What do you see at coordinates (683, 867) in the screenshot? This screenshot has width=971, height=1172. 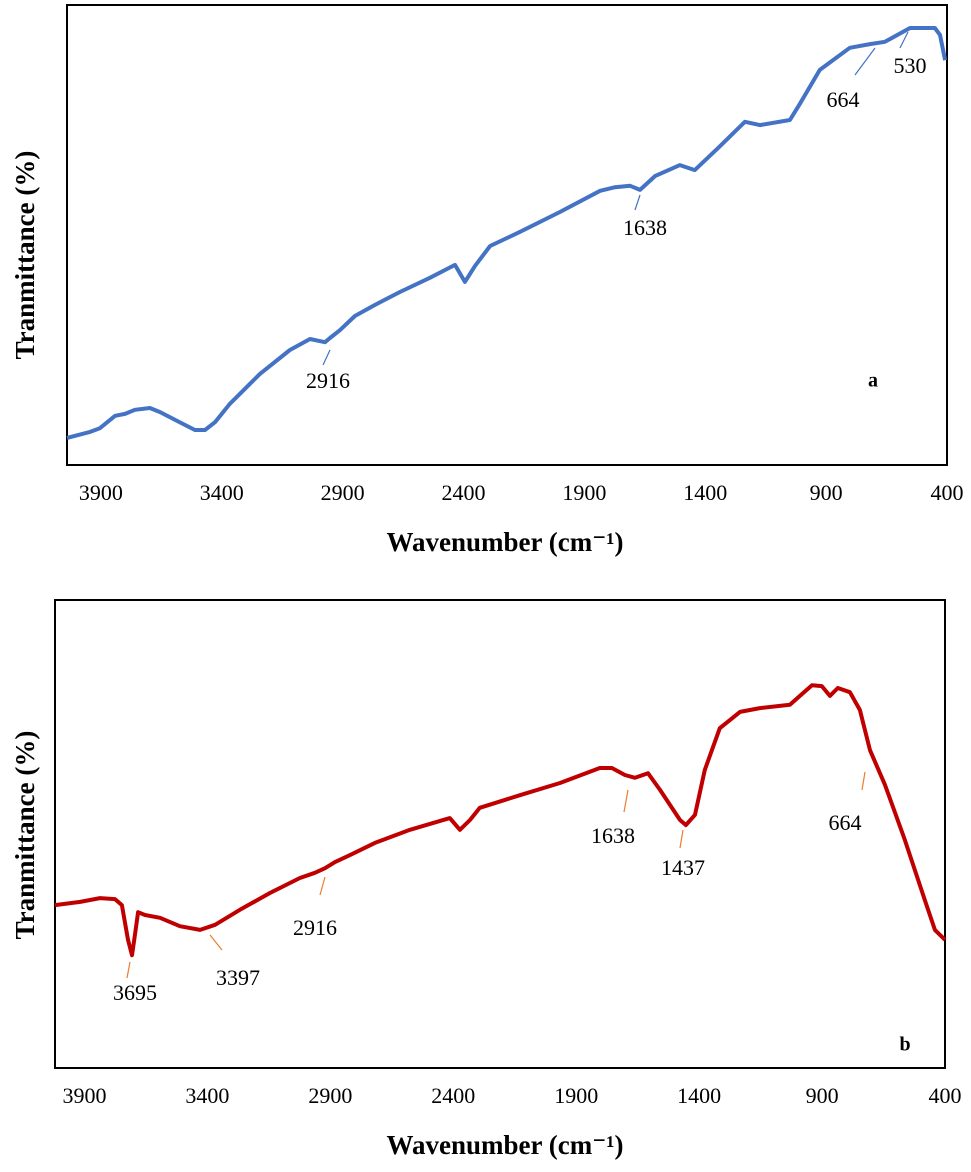 I see `annotation-label: 1437` at bounding box center [683, 867].